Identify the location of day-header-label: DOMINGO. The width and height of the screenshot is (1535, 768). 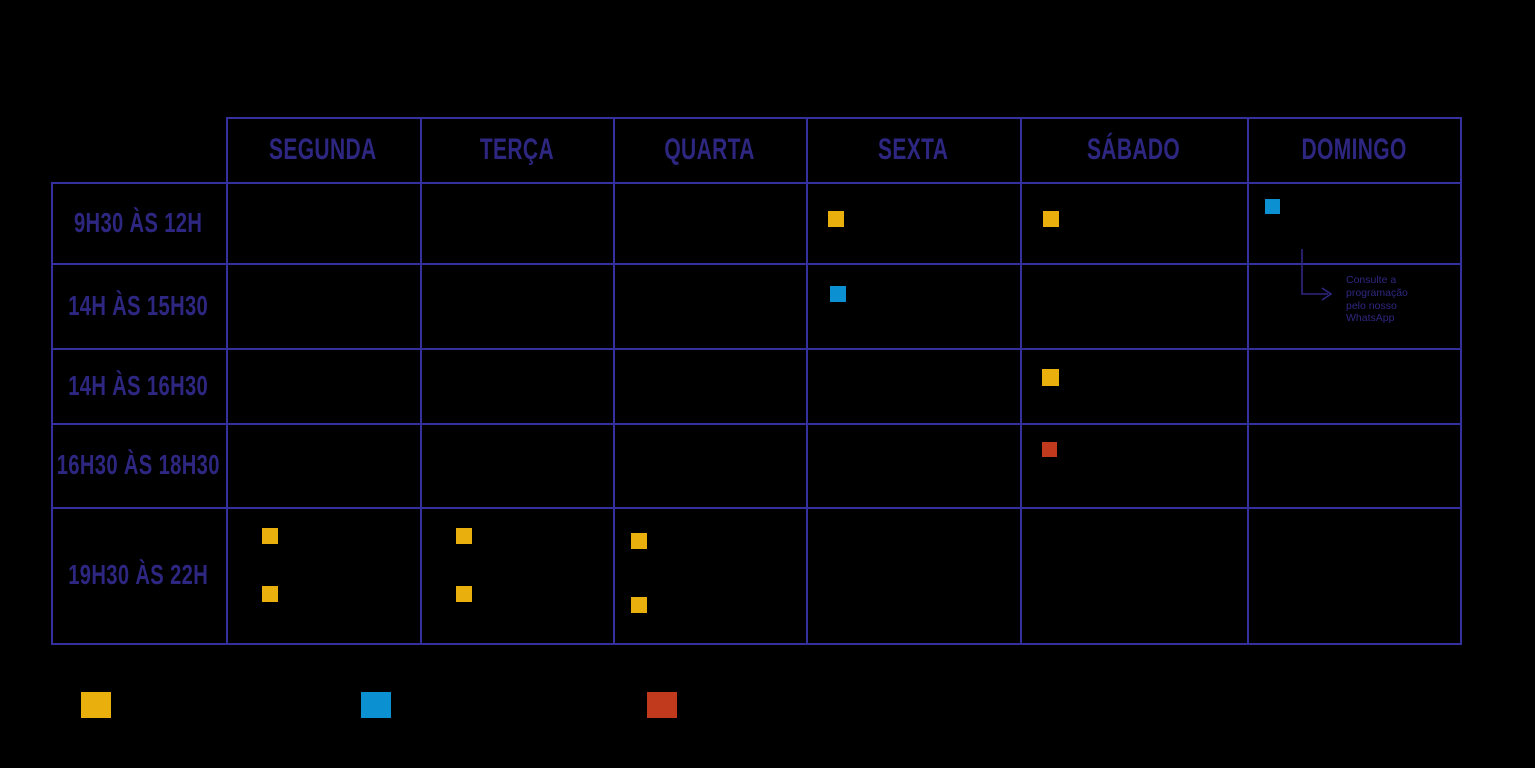
(1354, 149).